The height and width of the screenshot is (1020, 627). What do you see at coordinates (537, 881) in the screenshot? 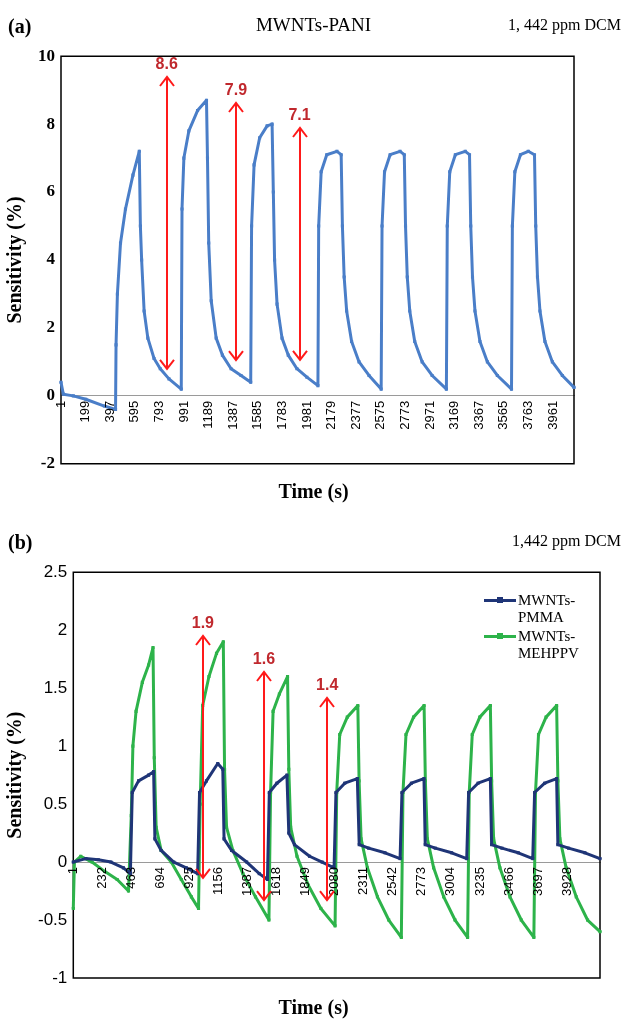
I see `x-tick-label: 3697` at bounding box center [537, 881].